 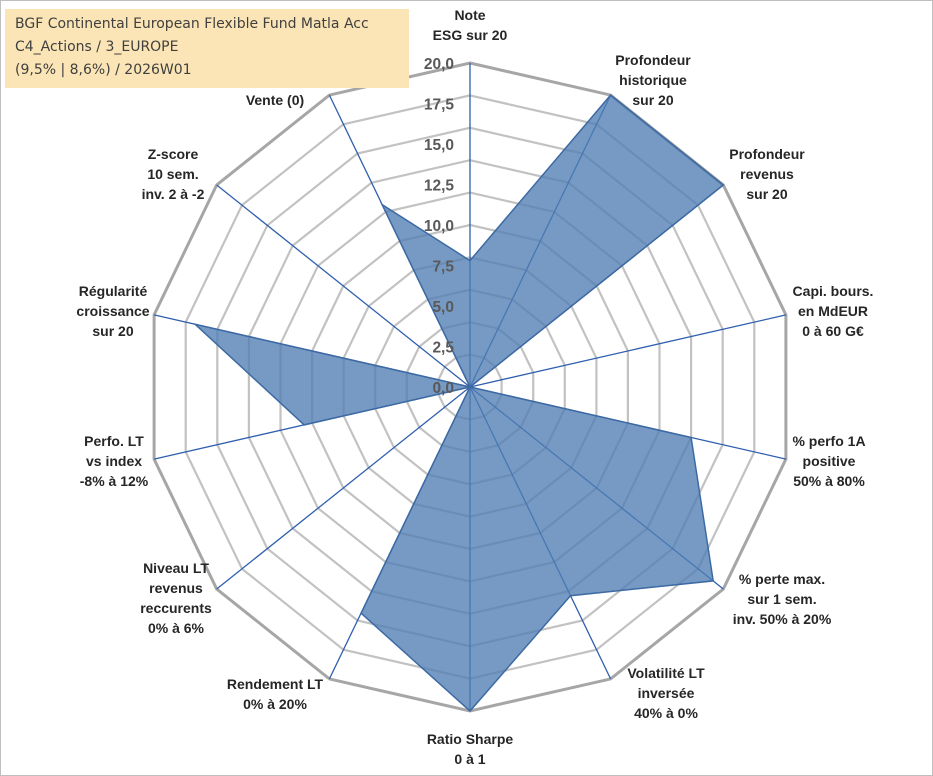 What do you see at coordinates (666, 673) in the screenshot?
I see `axis-label-line: Volatilité LT` at bounding box center [666, 673].